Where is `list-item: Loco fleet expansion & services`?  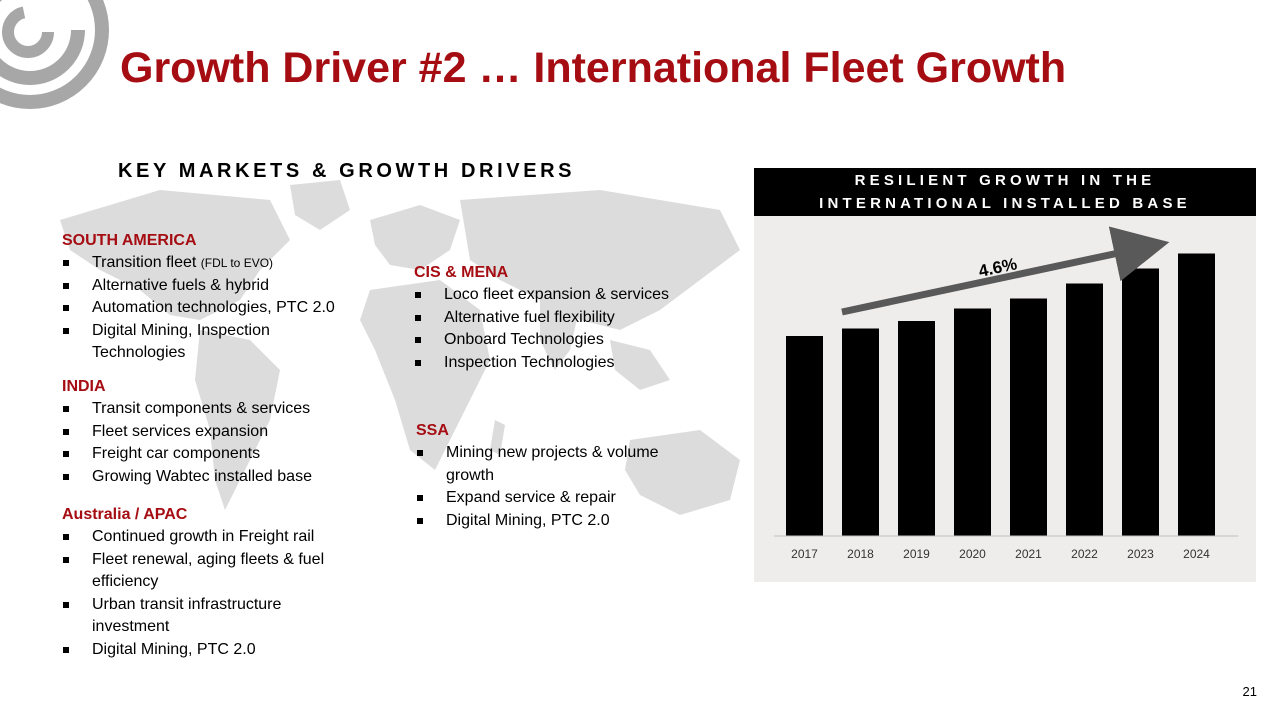 list-item: Loco fleet expansion & services is located at coordinates (574, 295).